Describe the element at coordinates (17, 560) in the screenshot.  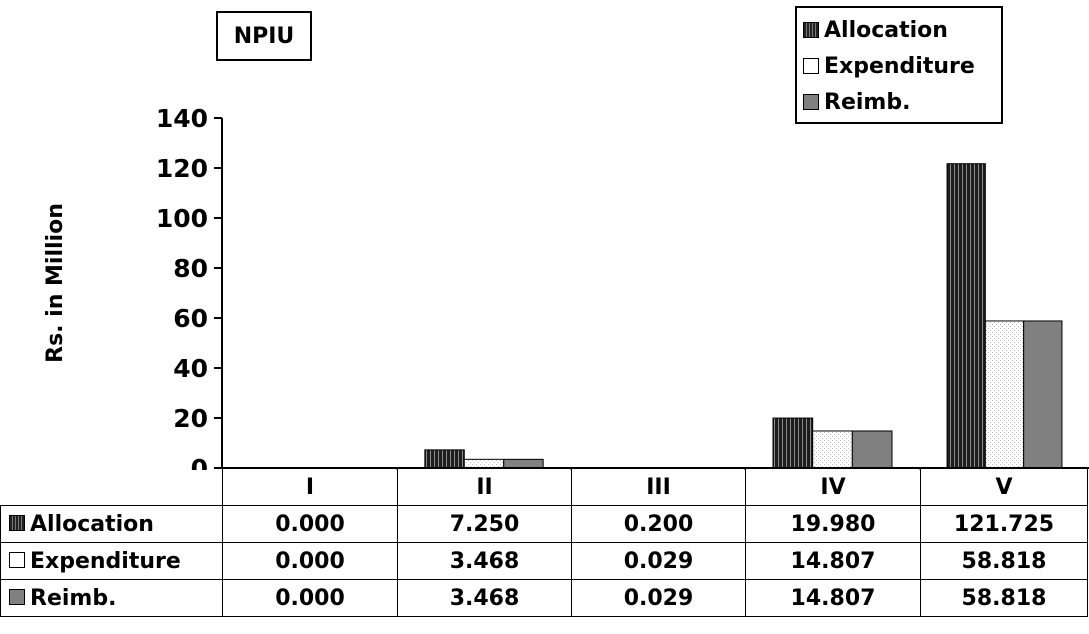
I see `row-swatch-expenditure` at that location.